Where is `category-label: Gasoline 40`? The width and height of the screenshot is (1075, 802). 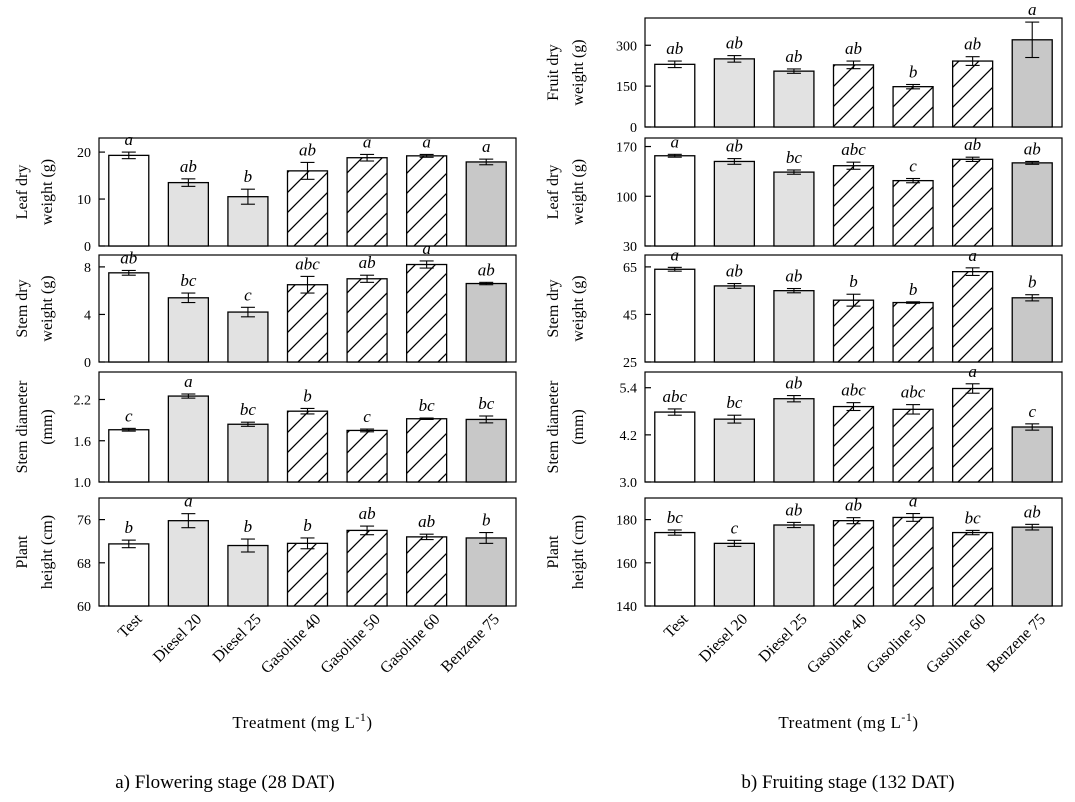
category-label: Gasoline 40 is located at coordinates (291, 644).